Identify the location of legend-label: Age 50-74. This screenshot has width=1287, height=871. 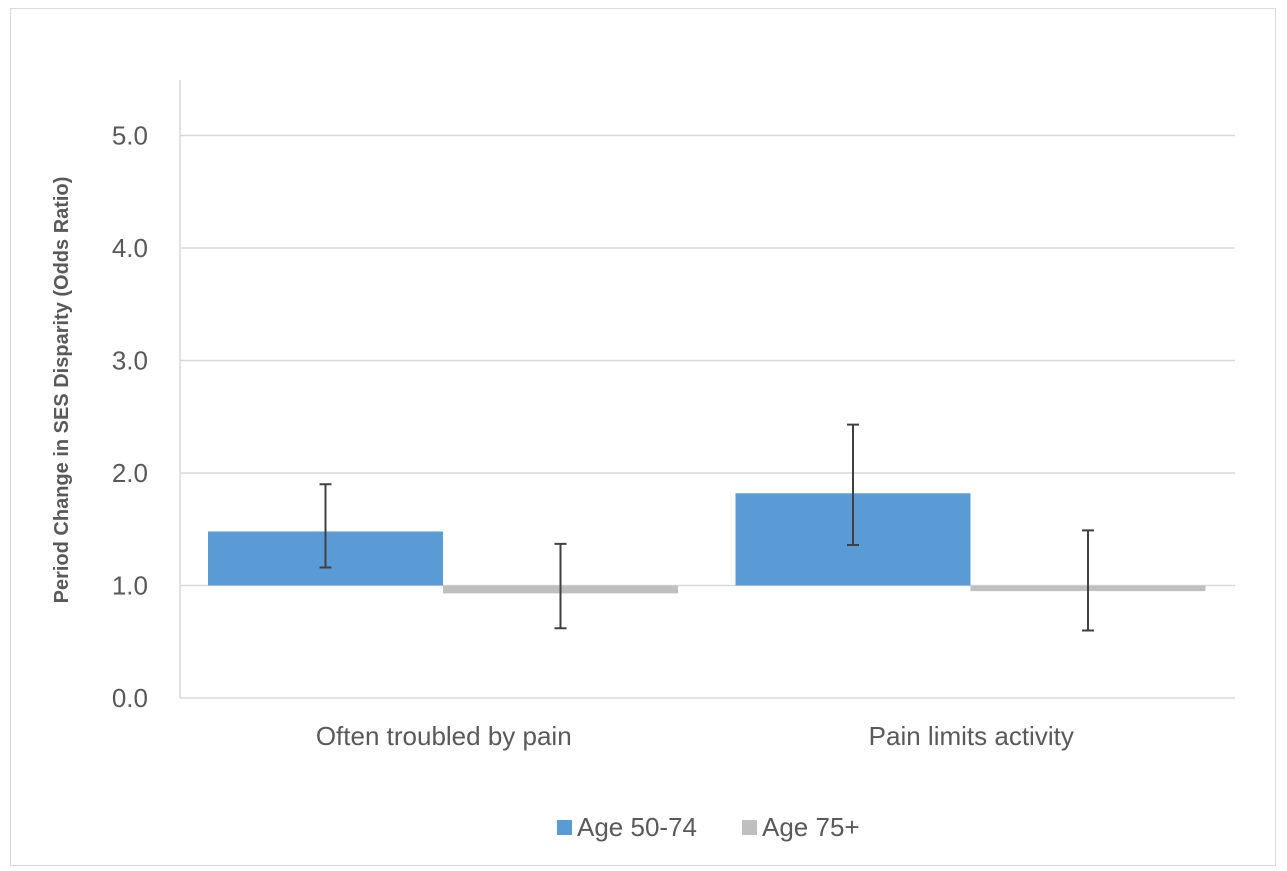
(637, 827).